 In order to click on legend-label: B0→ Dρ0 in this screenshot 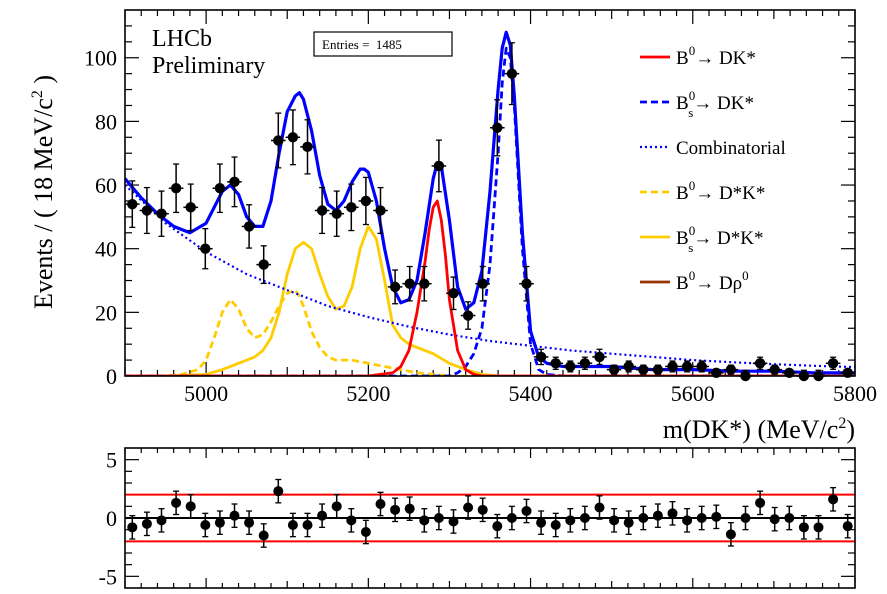, I will do `click(712, 281)`.